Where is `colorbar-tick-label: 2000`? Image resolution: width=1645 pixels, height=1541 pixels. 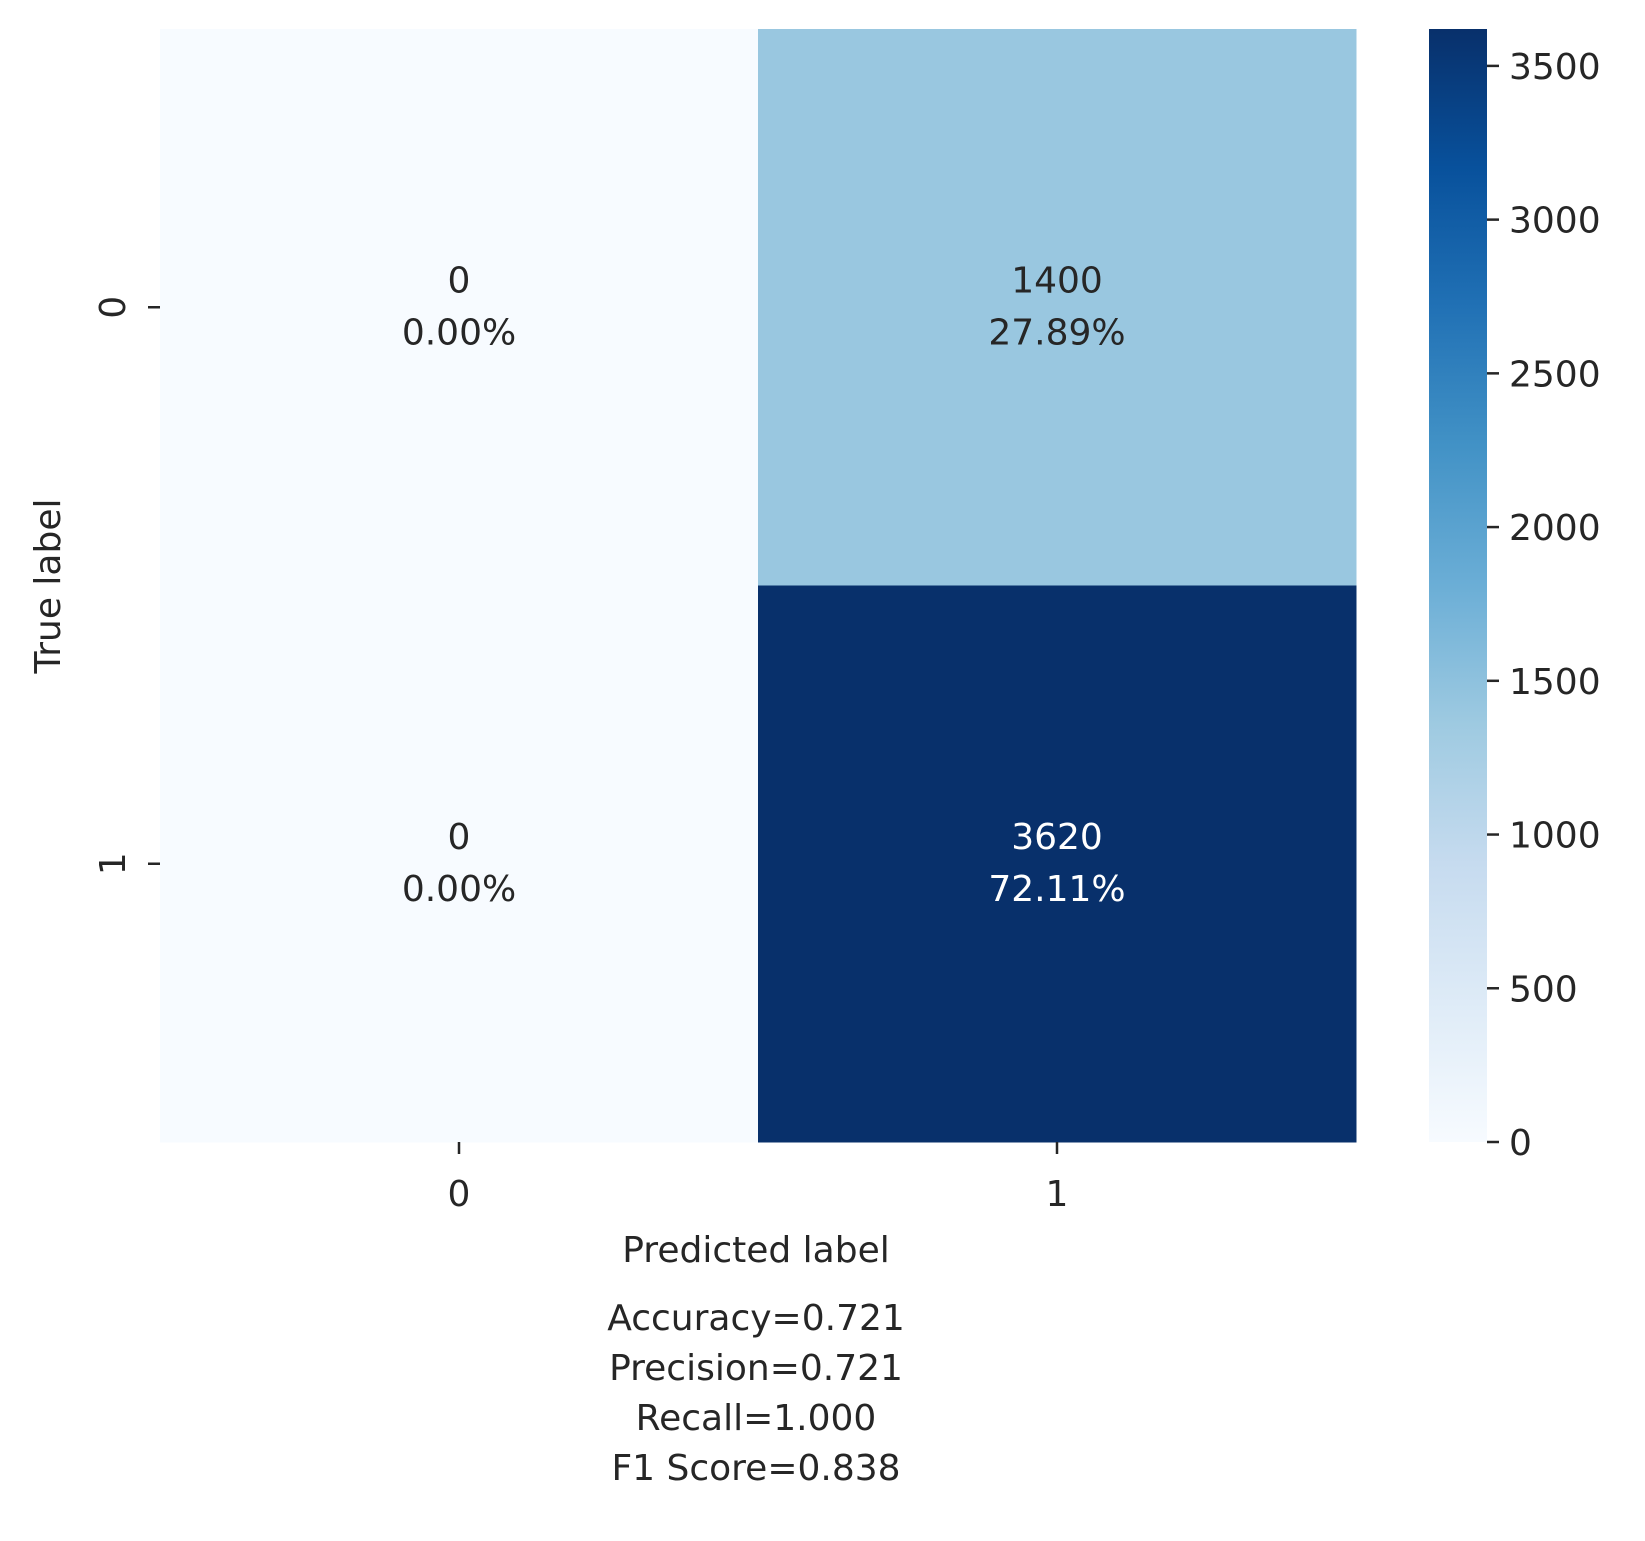
colorbar-tick-label: 2000 is located at coordinates (1555, 528).